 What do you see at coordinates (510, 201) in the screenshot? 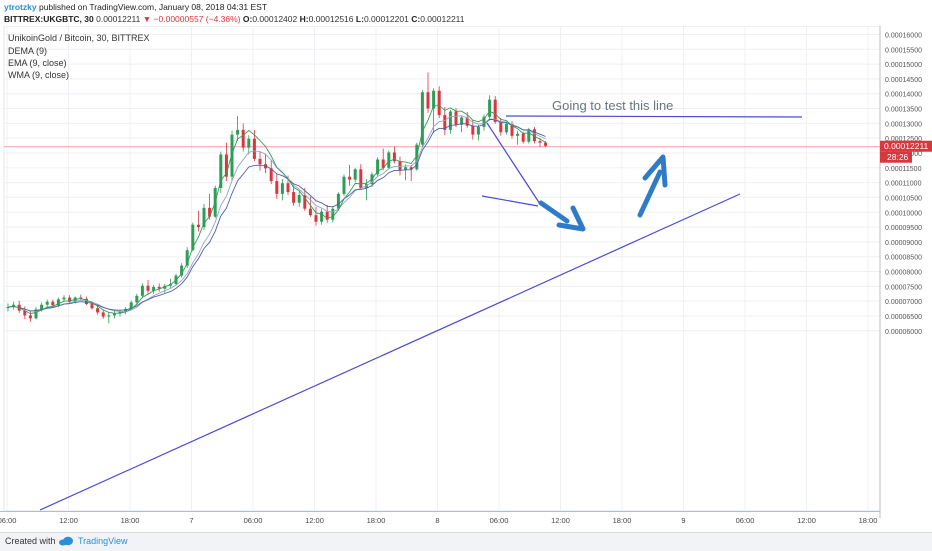
I see `wedge-lower-line` at bounding box center [510, 201].